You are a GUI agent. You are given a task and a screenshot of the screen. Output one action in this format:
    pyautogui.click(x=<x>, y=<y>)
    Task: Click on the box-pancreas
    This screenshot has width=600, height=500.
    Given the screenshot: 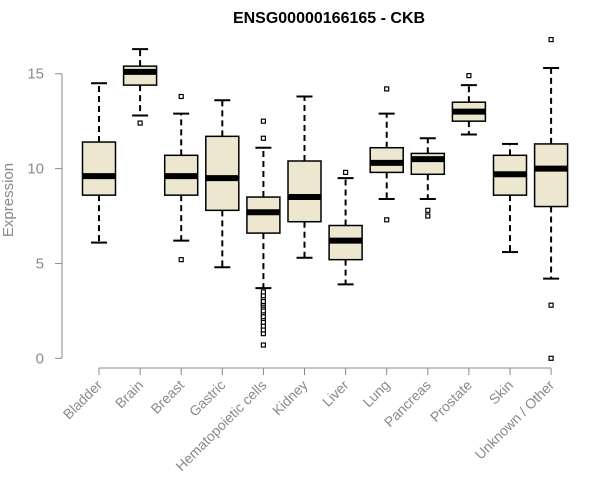 What is the action you would take?
    pyautogui.click(x=428, y=178)
    